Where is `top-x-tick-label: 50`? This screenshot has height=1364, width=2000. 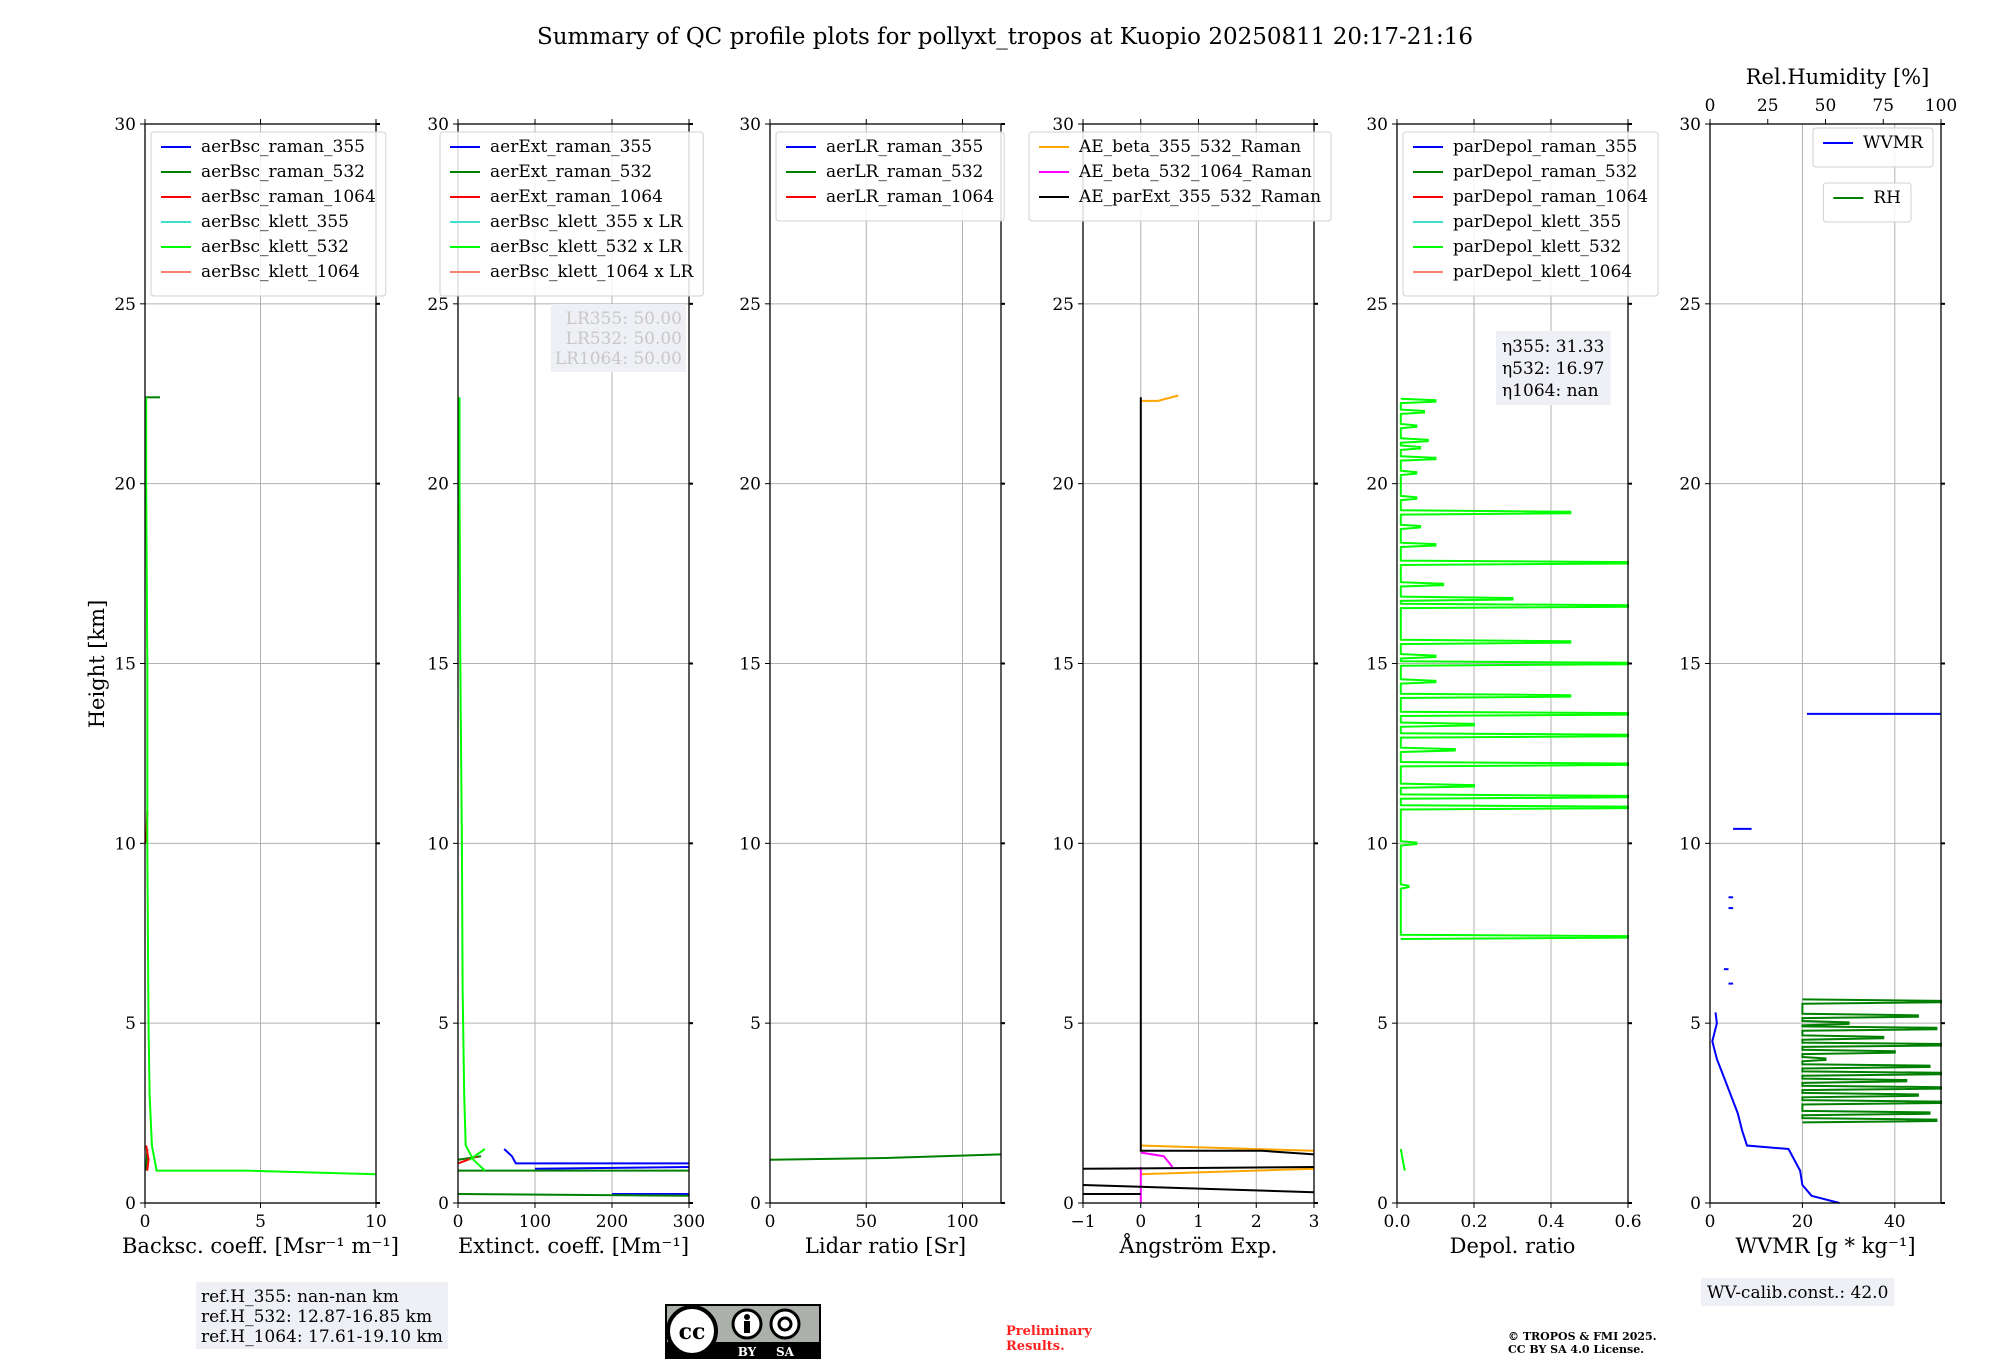 top-x-tick-label: 50 is located at coordinates (1826, 106).